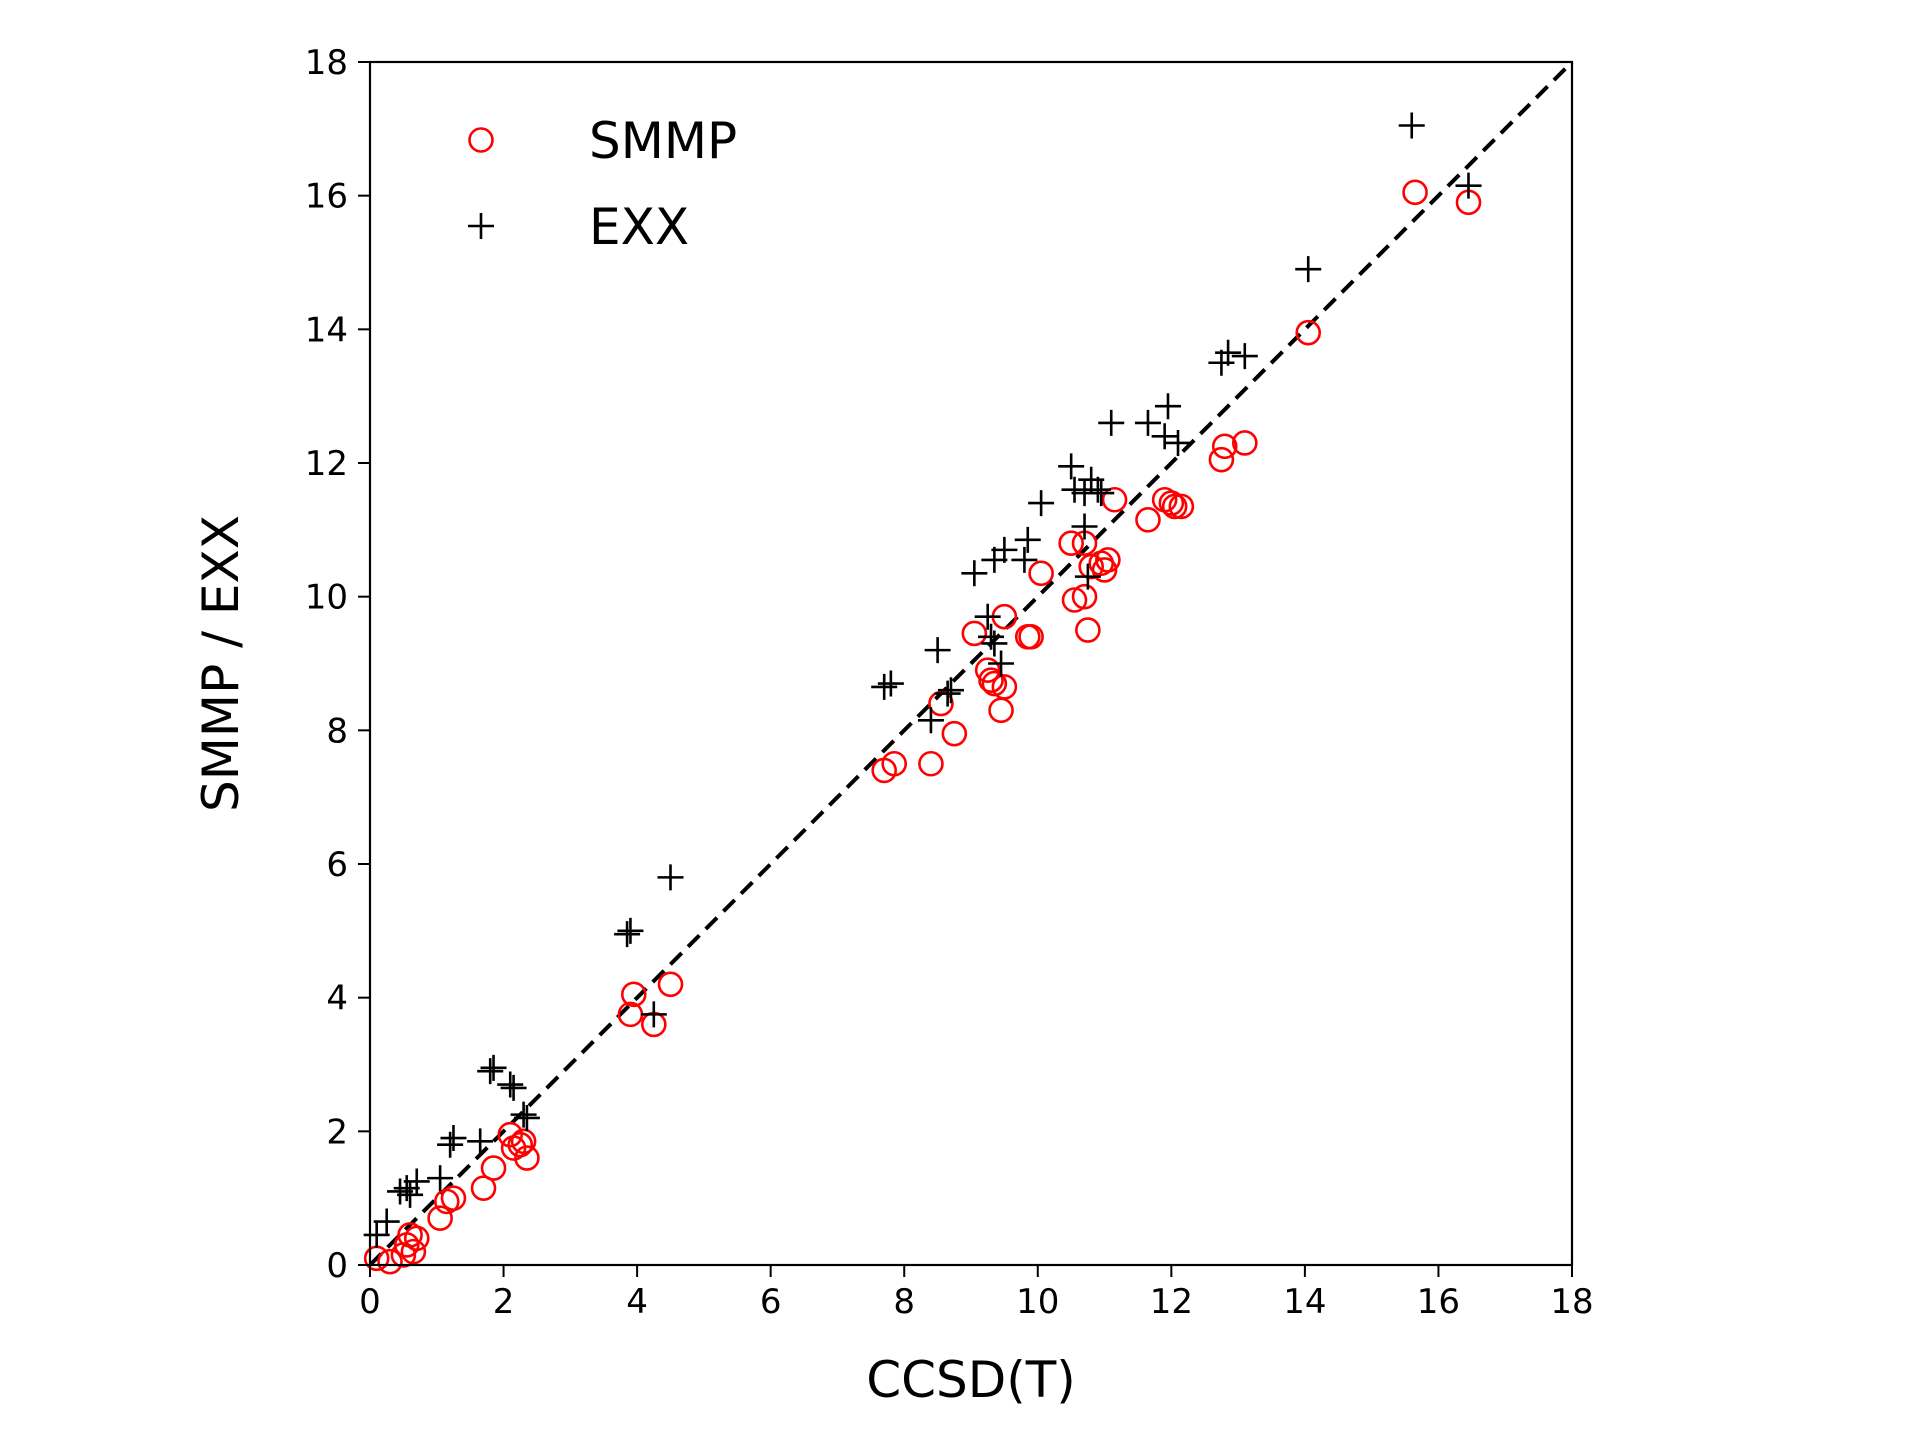 This screenshot has width=1920, height=1440. I want to click on x-tick-label: 16, so click(1438, 1302).